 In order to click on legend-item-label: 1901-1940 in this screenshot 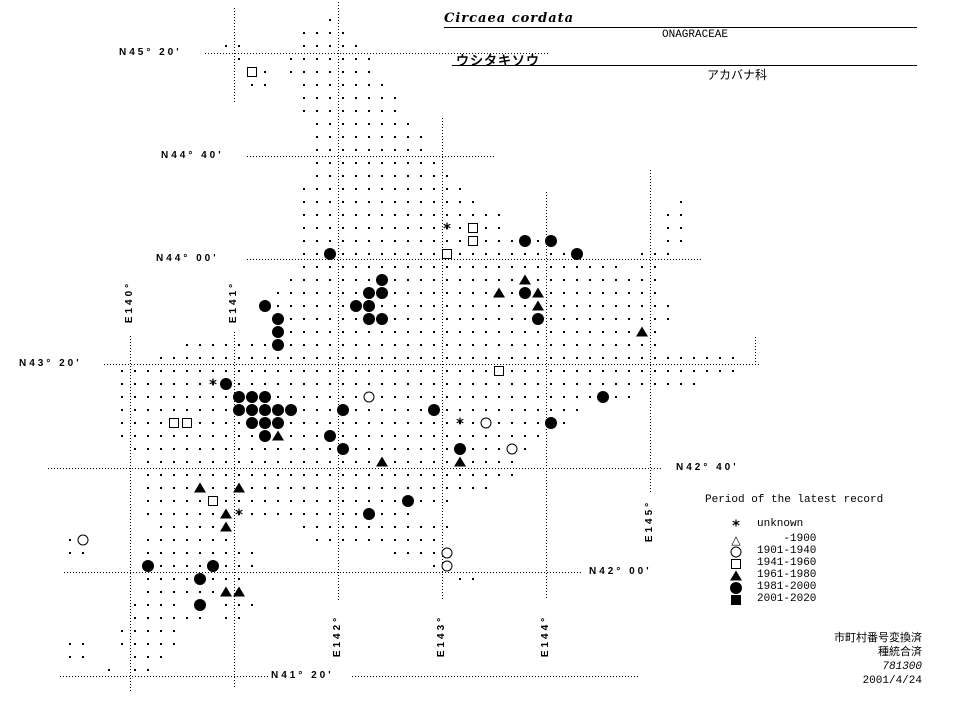, I will do `click(787, 550)`.